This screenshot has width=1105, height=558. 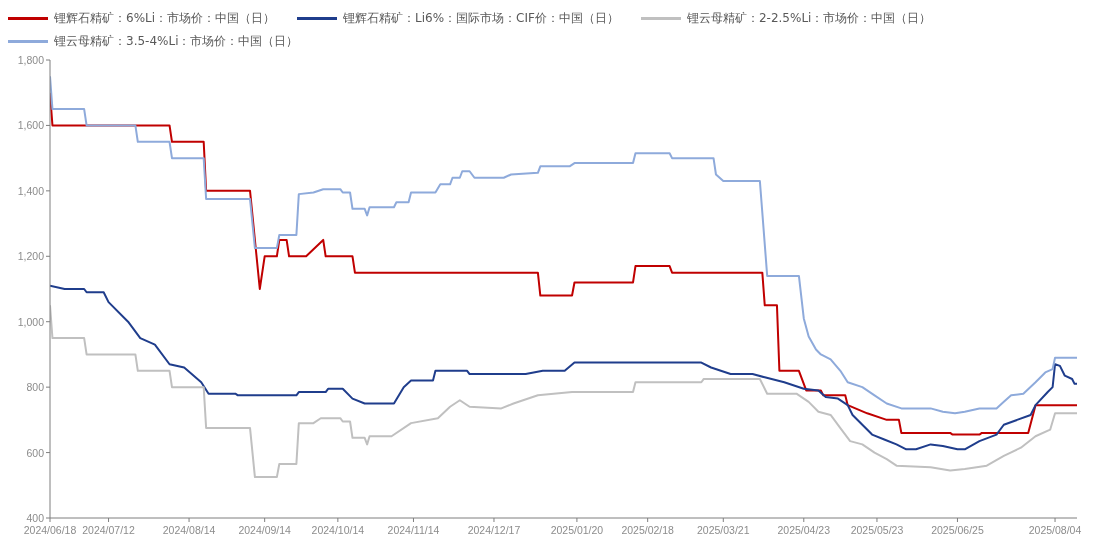 What do you see at coordinates (494, 530) in the screenshot?
I see `x-tick-label: 2024/12/17` at bounding box center [494, 530].